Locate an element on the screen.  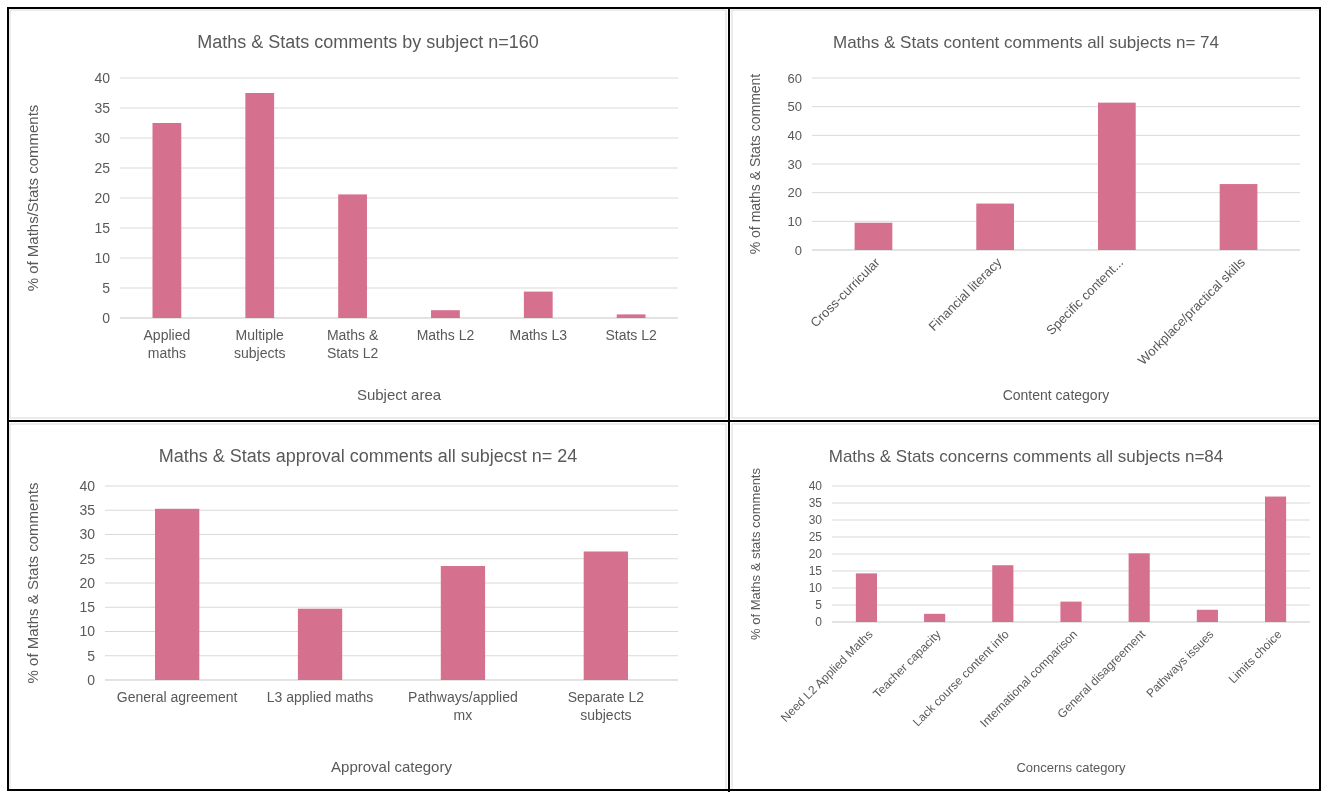
x-tick-label: General agreement is located at coordinates (177, 697).